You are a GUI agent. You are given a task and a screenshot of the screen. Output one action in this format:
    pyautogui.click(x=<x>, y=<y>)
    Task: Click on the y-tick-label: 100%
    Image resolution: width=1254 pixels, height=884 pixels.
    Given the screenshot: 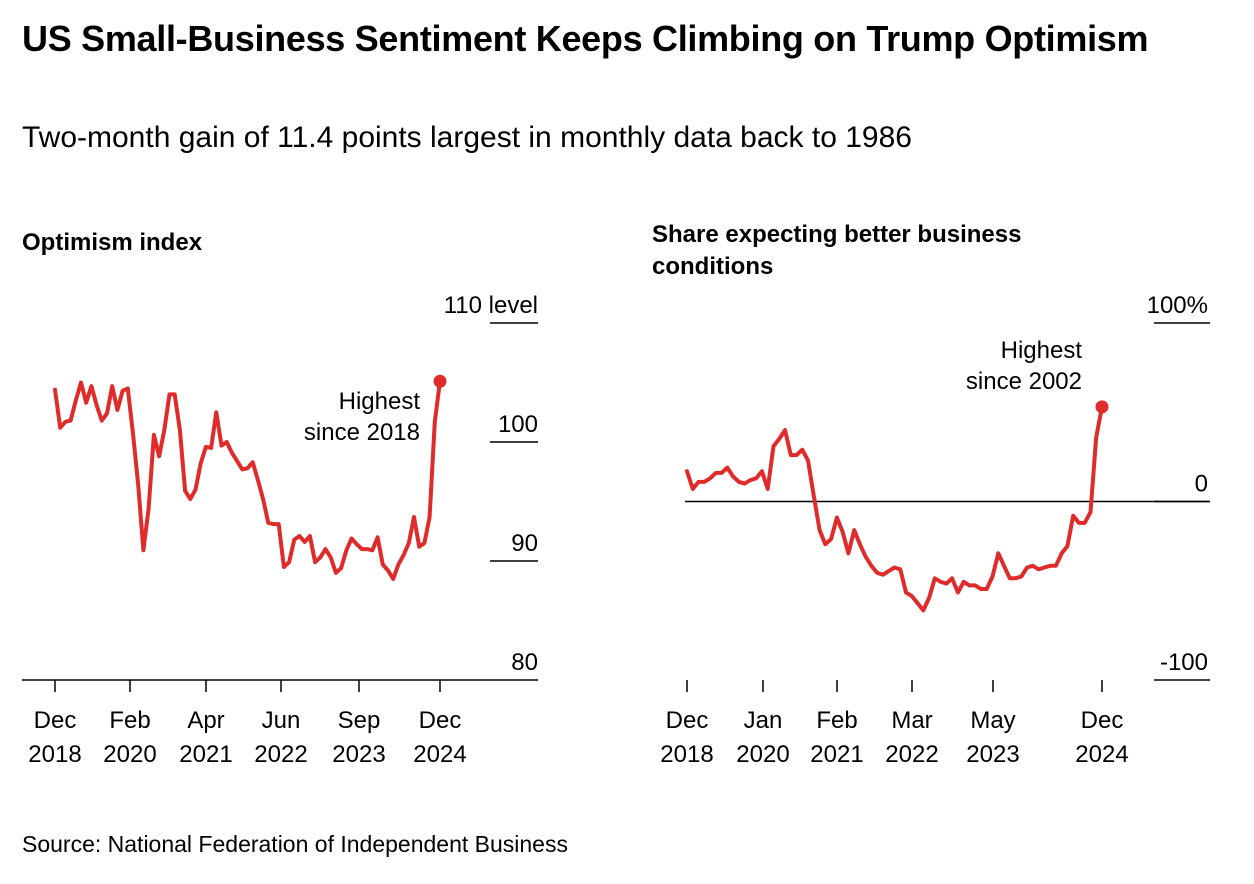 What is the action you would take?
    pyautogui.click(x=1177, y=305)
    